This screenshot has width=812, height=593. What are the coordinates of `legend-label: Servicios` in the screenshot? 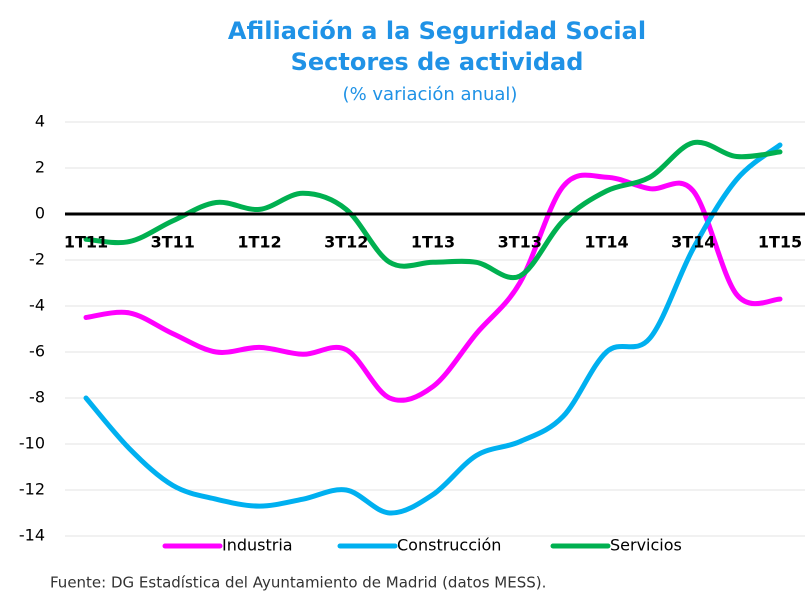 It's located at (646, 545).